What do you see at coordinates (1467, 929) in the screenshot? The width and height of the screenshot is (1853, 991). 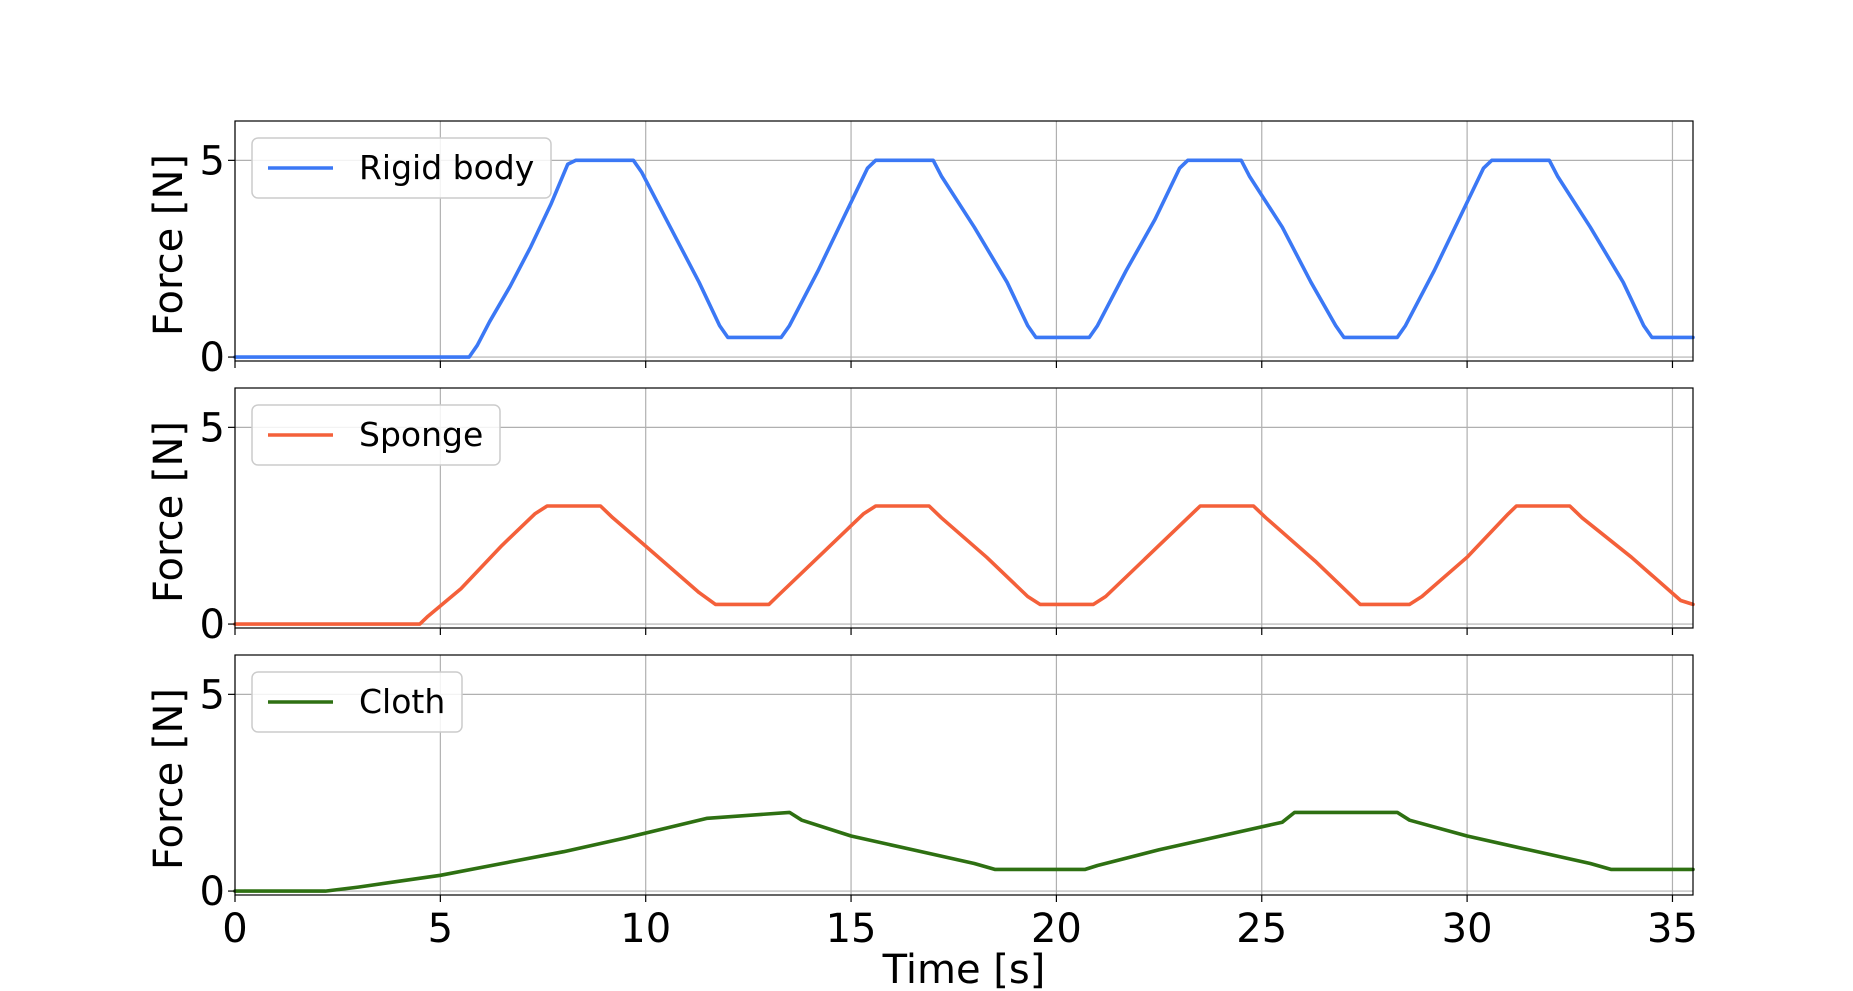 I see `x-tick-label: 30` at bounding box center [1467, 929].